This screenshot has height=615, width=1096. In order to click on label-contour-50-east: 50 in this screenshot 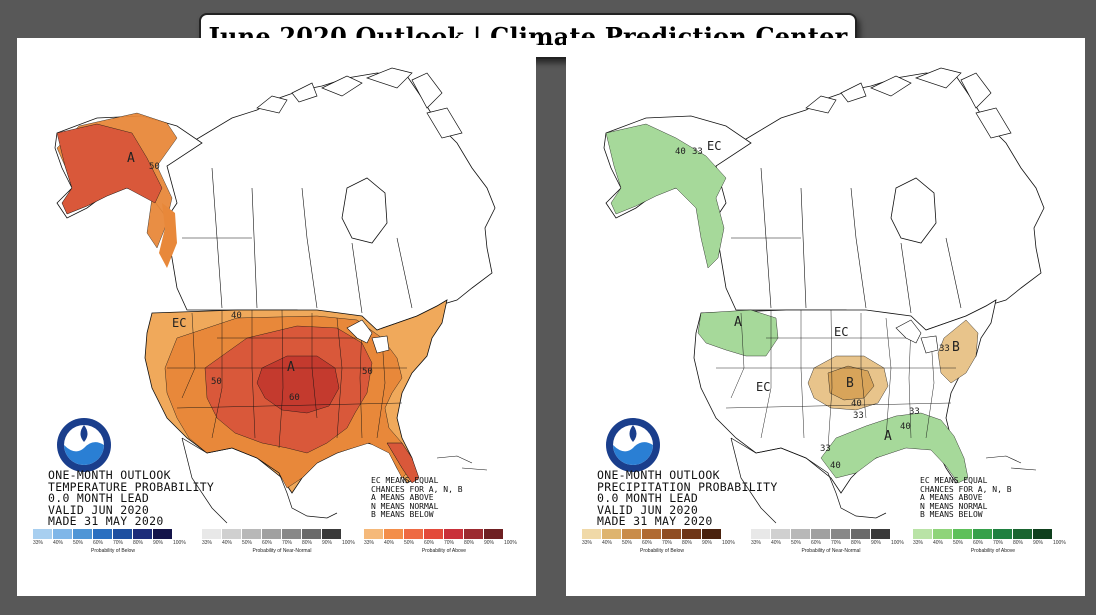, I will do `click(367, 372)`.